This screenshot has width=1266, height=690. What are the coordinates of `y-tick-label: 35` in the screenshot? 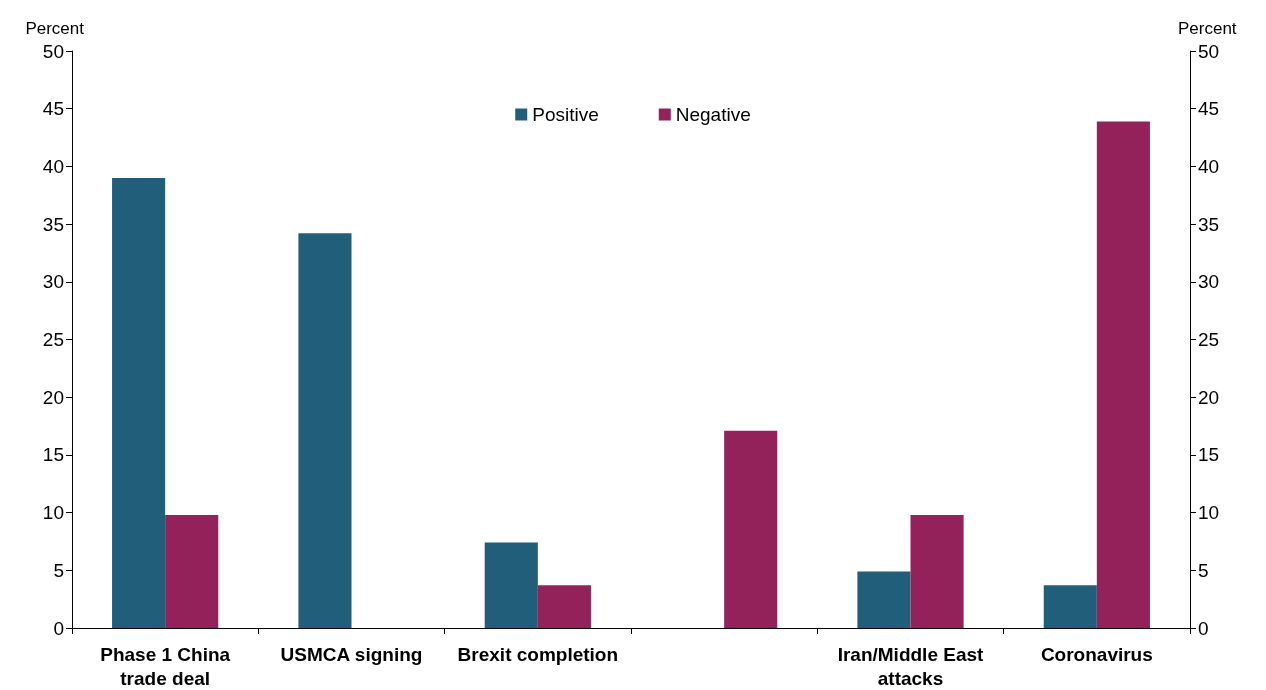 It's located at (53, 224).